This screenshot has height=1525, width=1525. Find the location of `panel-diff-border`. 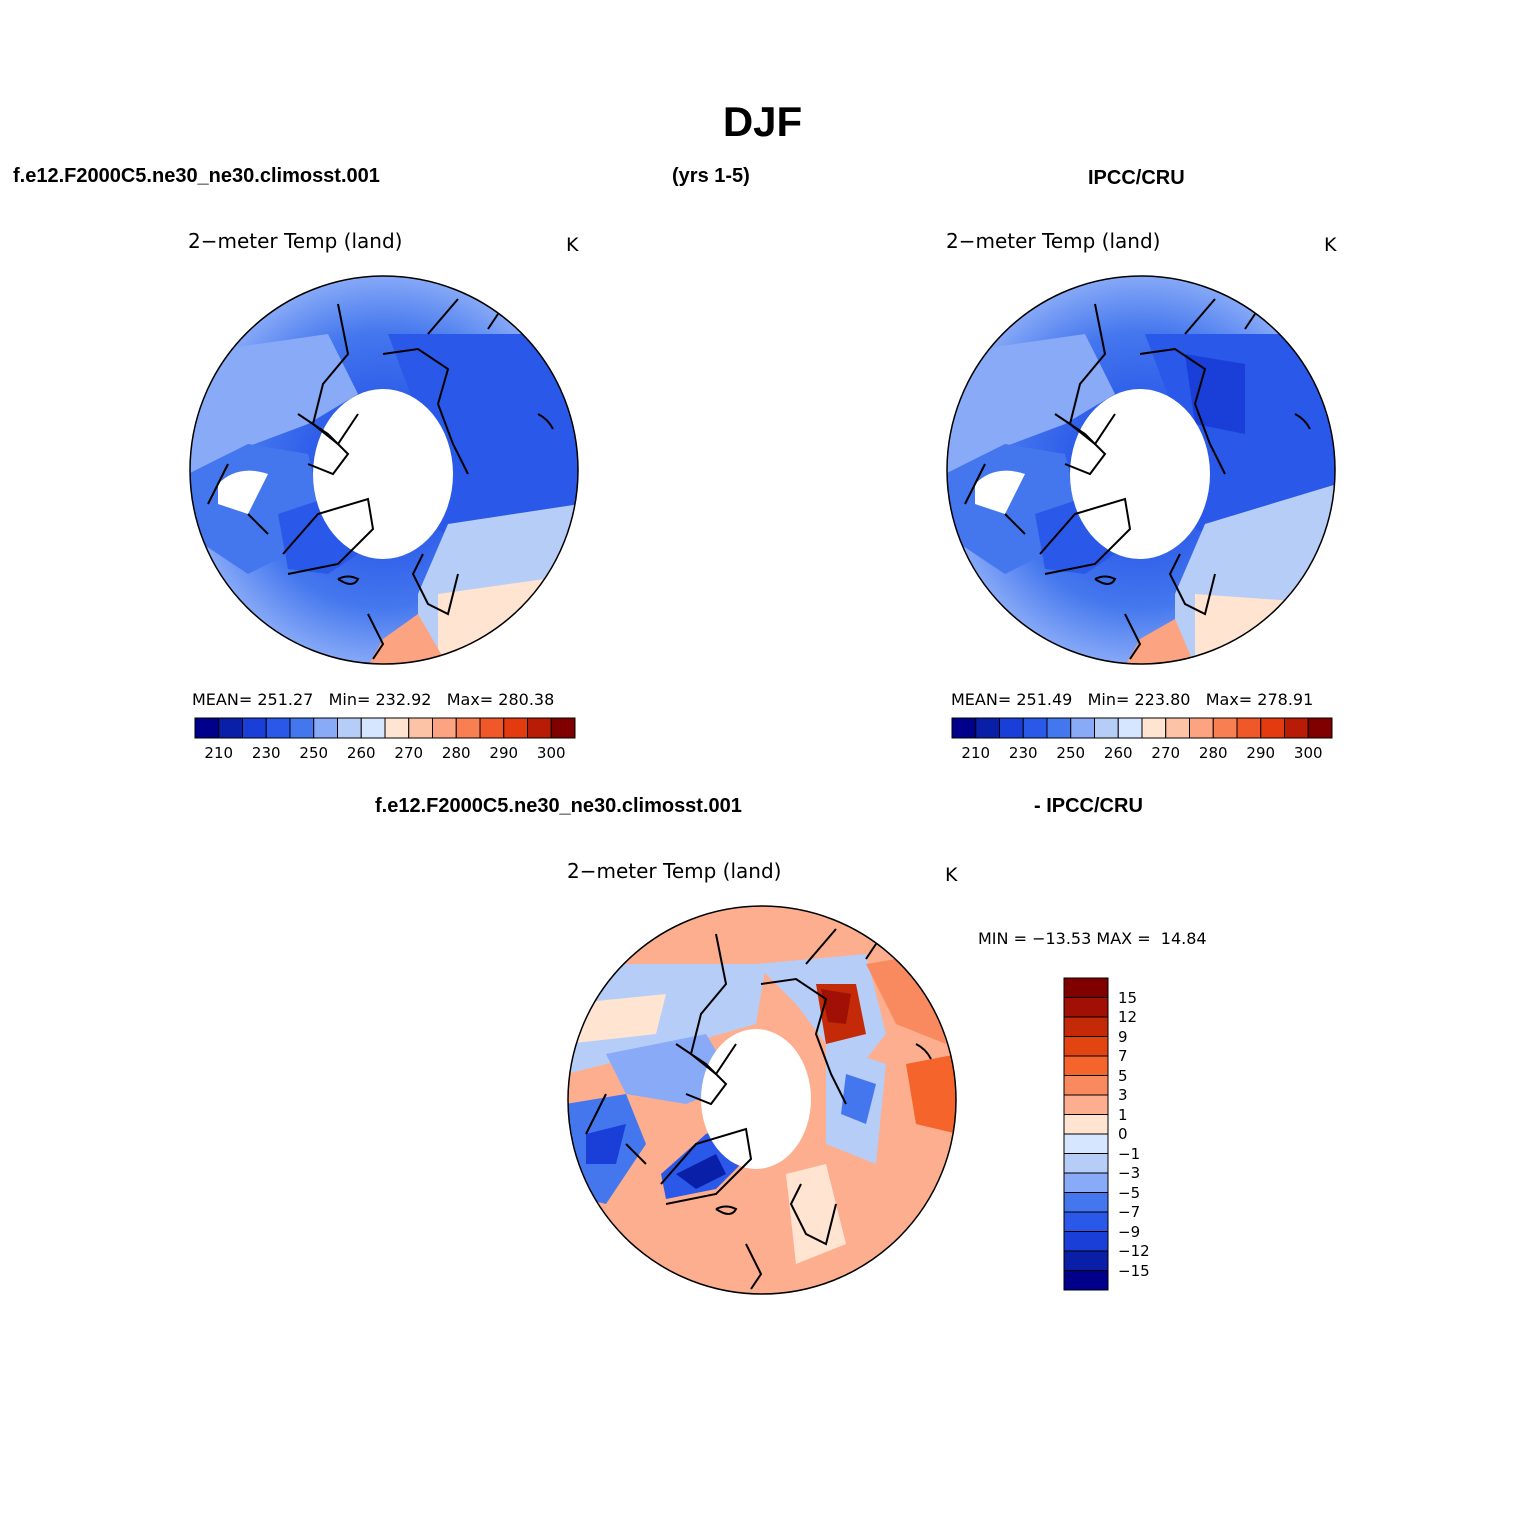

panel-diff-border is located at coordinates (762, 1100).